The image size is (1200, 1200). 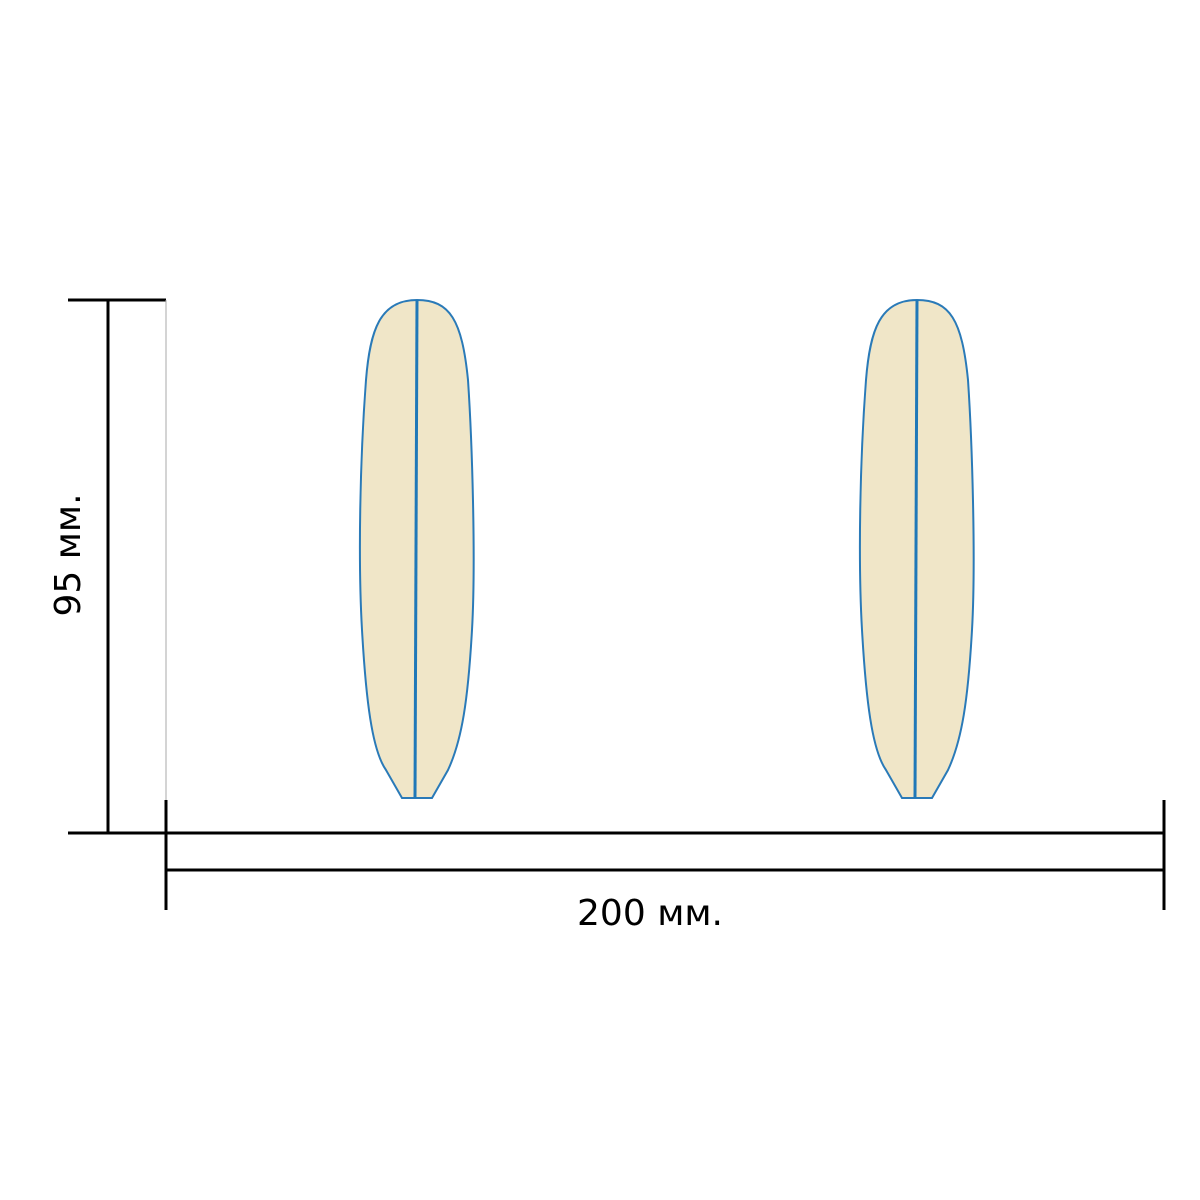 I want to click on height-label: 95 мм., so click(x=68, y=554).